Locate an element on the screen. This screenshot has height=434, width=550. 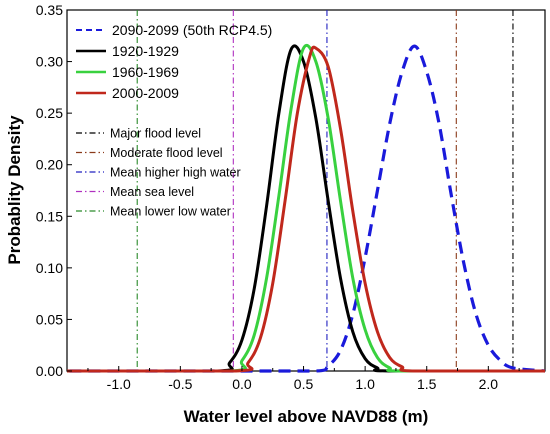
x-tick-label: 2.0 is located at coordinates (489, 384).